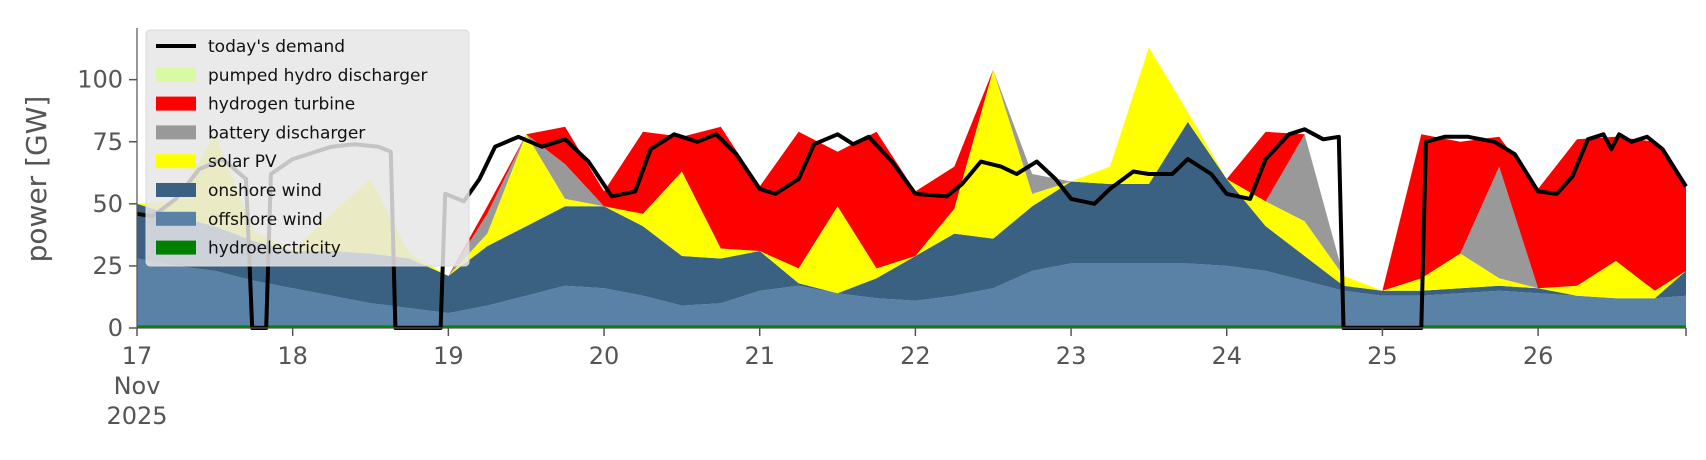 This screenshot has height=460, width=1706. I want to click on legend-swatch-battery-discharger, so click(176, 132).